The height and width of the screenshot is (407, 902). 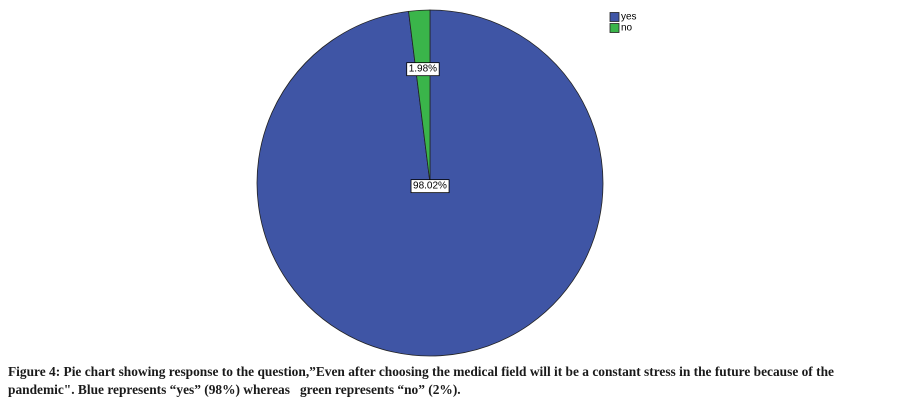 I want to click on data-label: 98.02%, so click(x=430, y=186).